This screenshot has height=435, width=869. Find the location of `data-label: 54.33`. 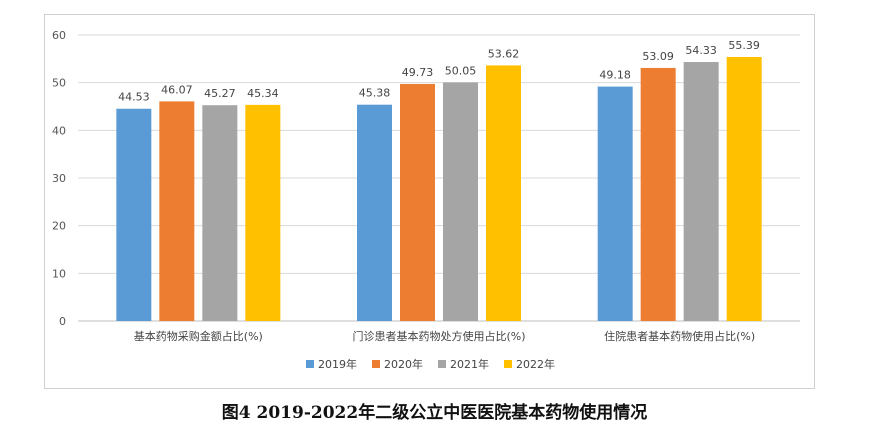

data-label: 54.33 is located at coordinates (701, 50).